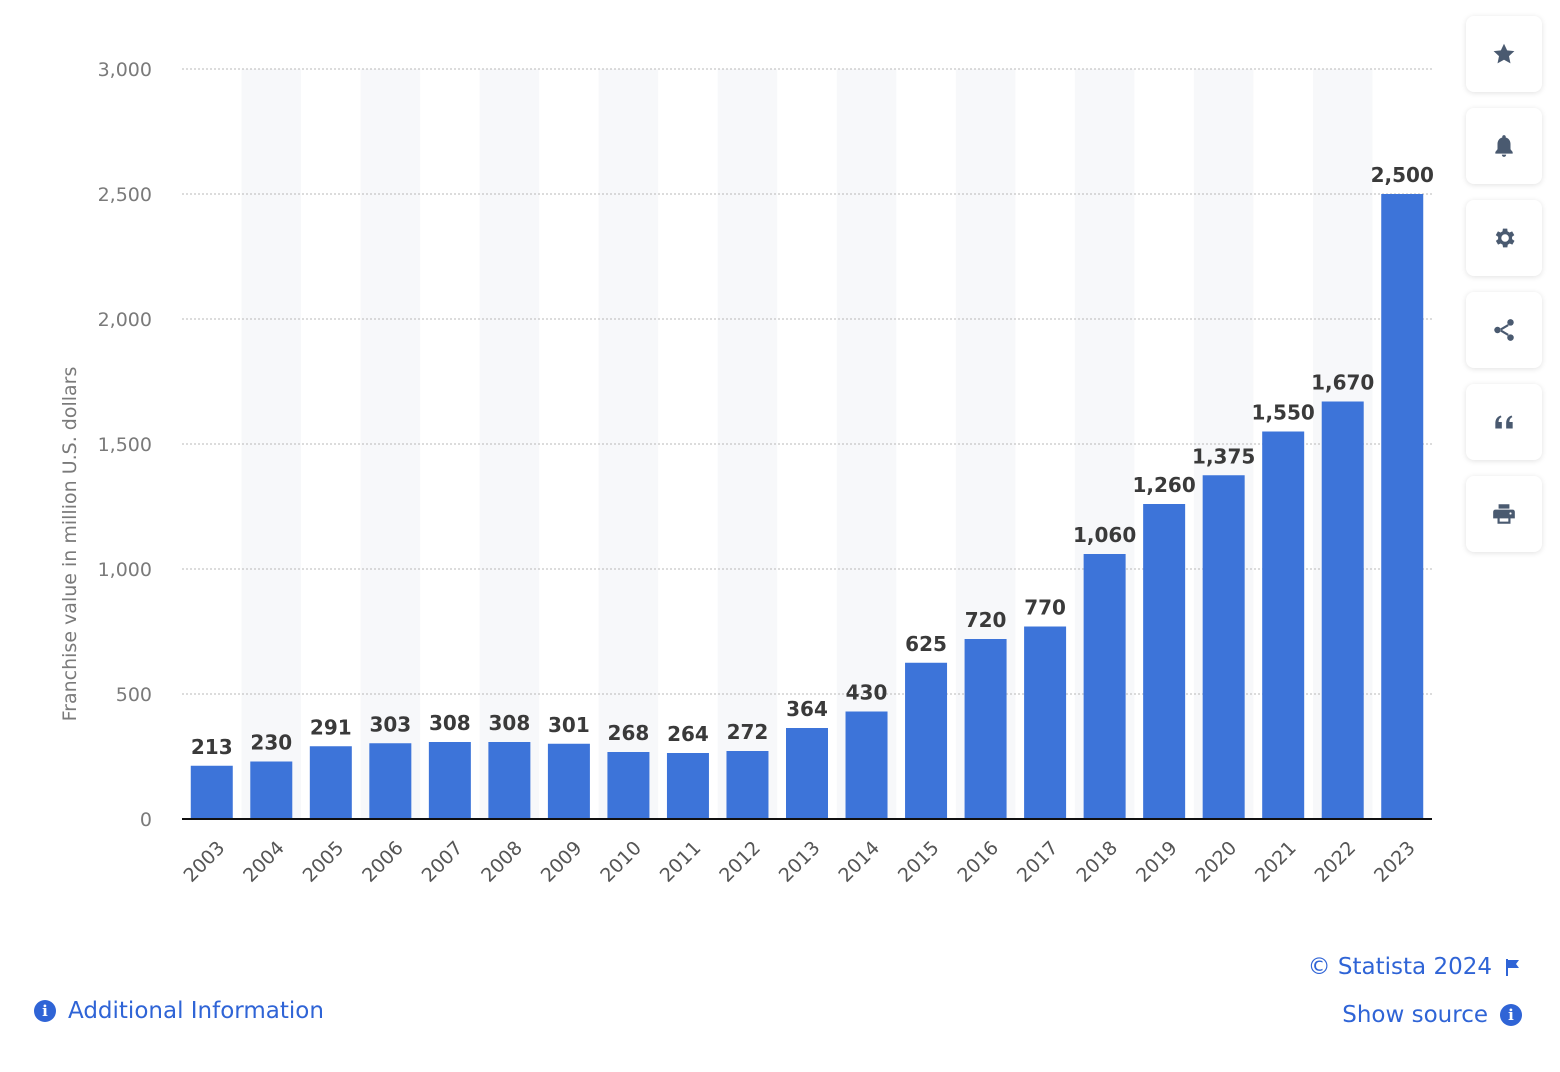 The image size is (1560, 1072). What do you see at coordinates (134, 695) in the screenshot?
I see `y-tick-label: 500` at bounding box center [134, 695].